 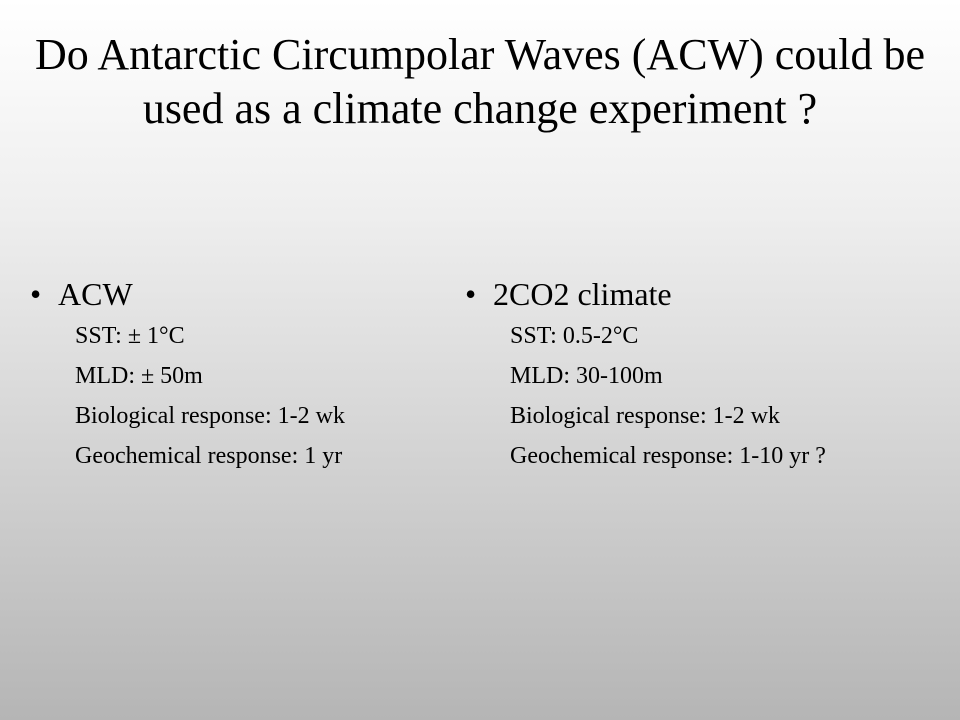 I want to click on bullet-item: Geochemical response: 1-10 yr ?, so click(x=668, y=456).